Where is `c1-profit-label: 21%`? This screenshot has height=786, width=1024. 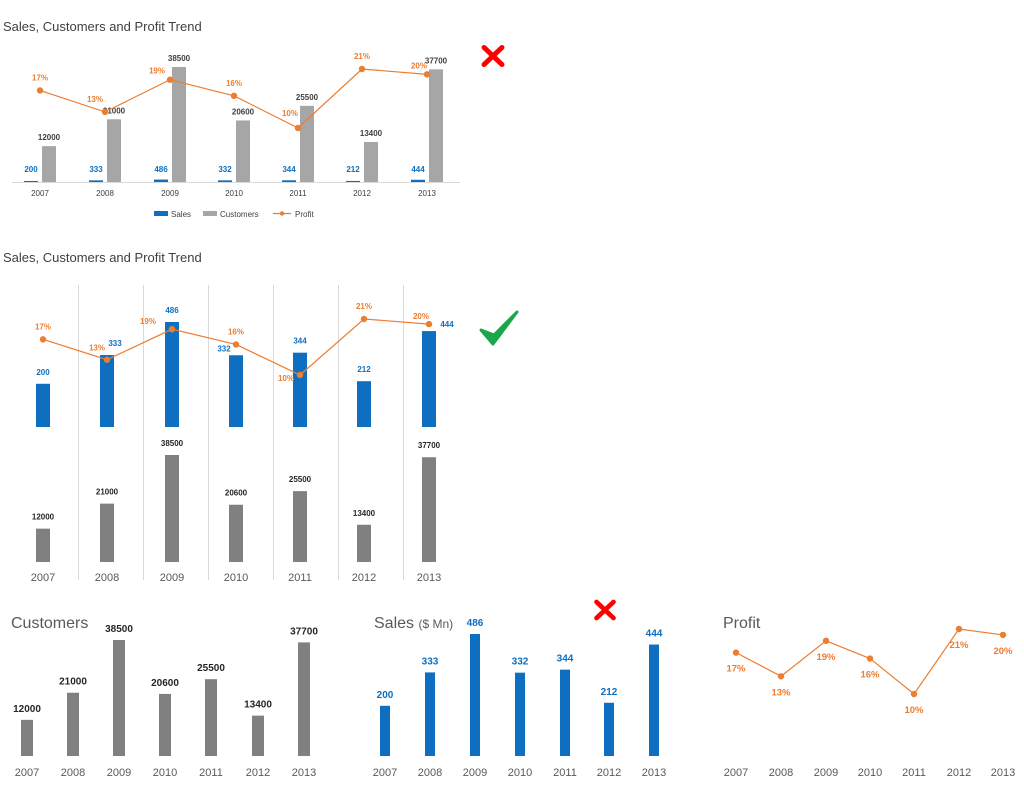 c1-profit-label: 21% is located at coordinates (362, 56).